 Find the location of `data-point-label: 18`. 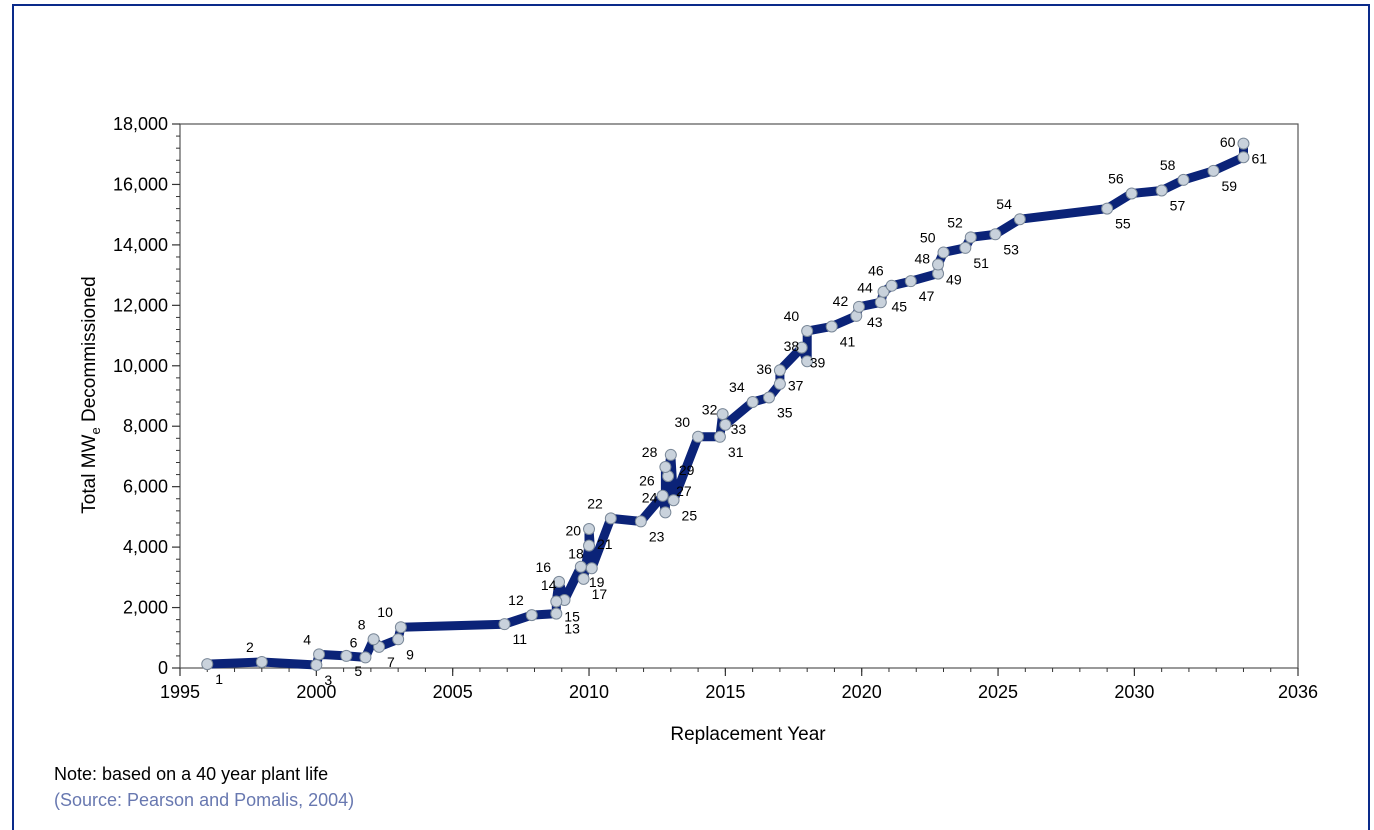

data-point-label: 18 is located at coordinates (576, 553).